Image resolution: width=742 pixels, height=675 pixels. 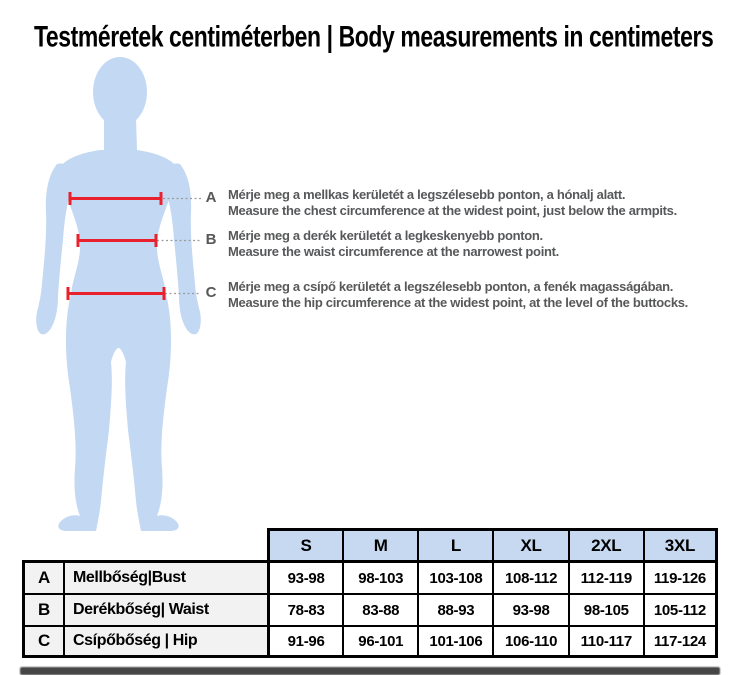 I want to click on waist-value-3xl: 105-112, so click(x=680, y=609).